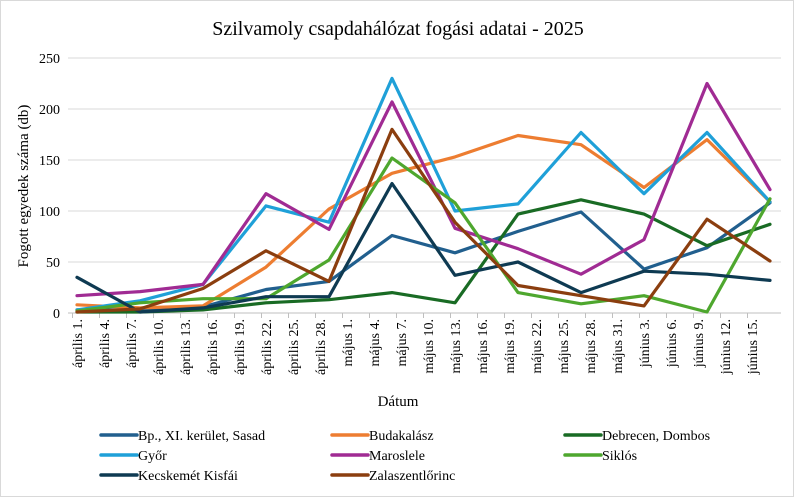 The width and height of the screenshot is (794, 498). What do you see at coordinates (240, 347) in the screenshot?
I see `x-tick-label: április 19.` at bounding box center [240, 347].